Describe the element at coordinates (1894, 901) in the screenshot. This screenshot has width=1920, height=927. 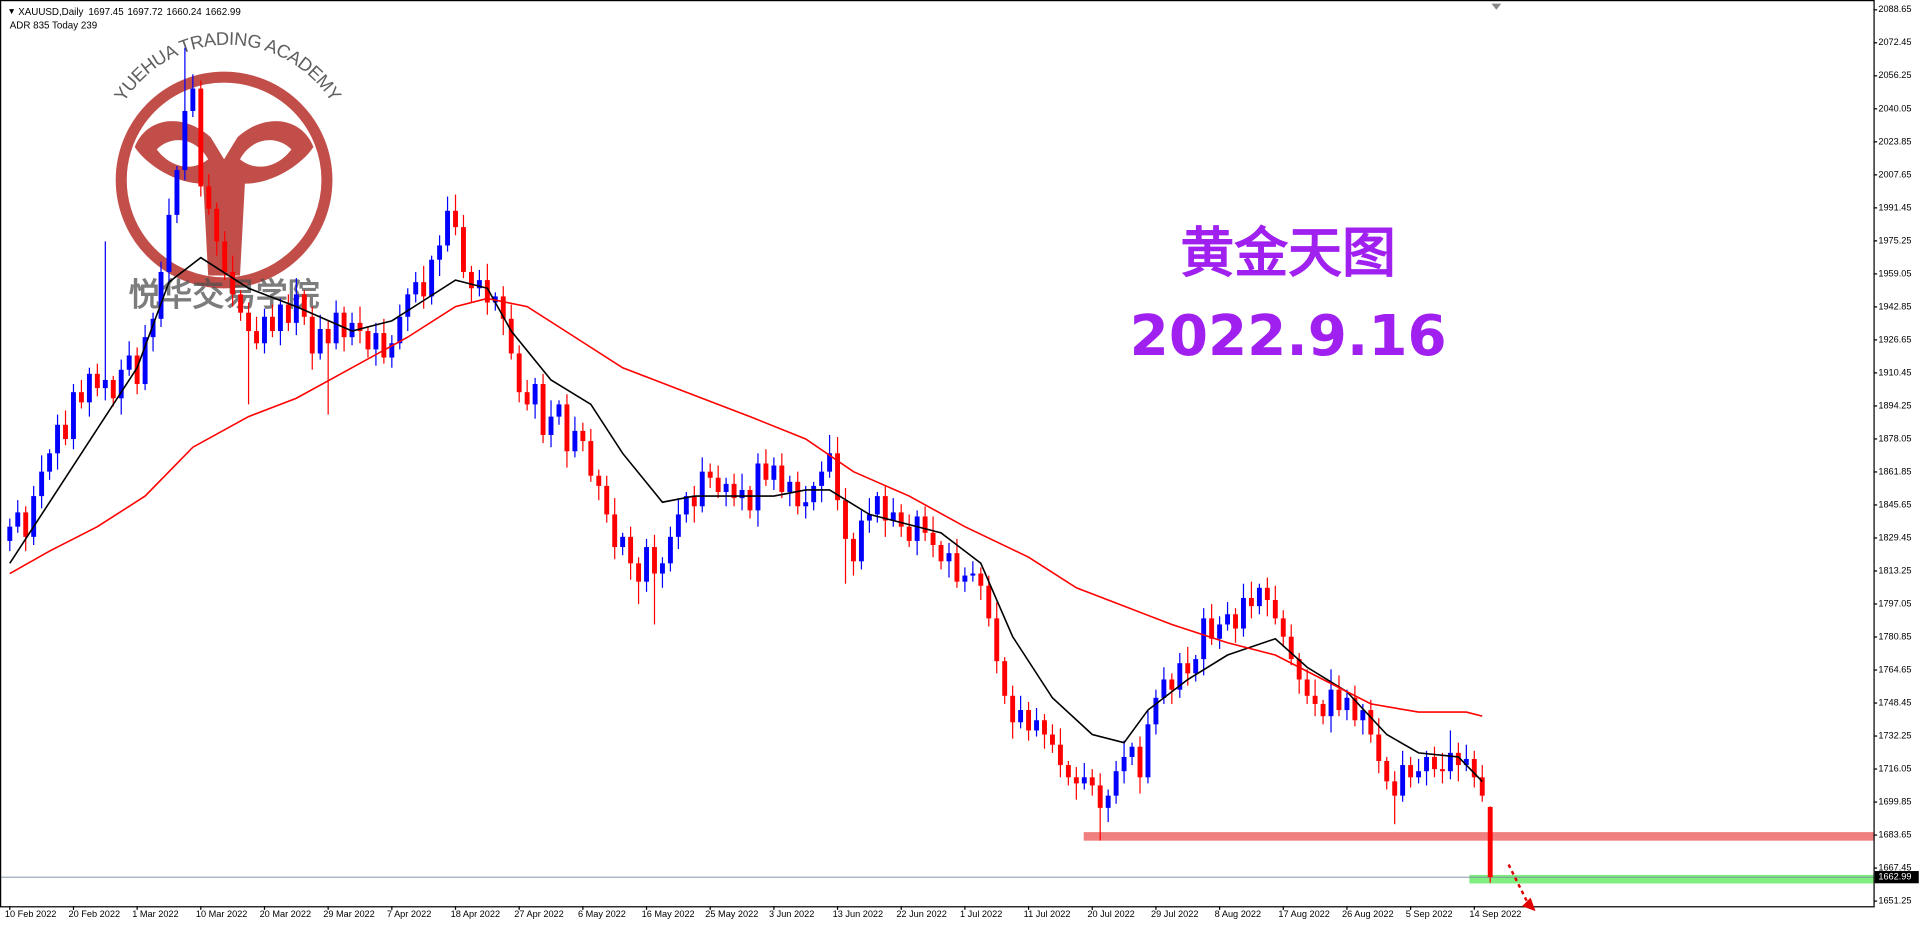
I see `y-tick-label: 1651.25` at that location.